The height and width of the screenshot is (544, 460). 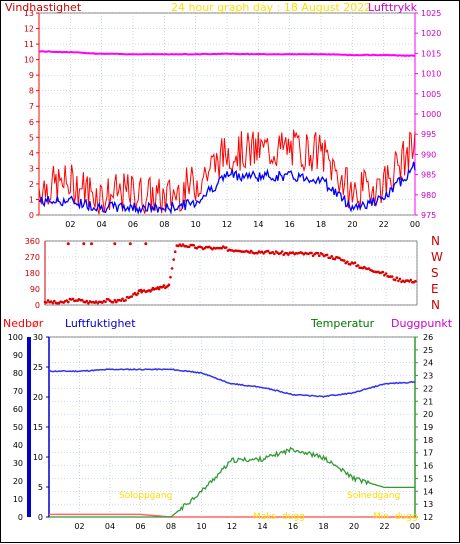 I want to click on panel3-rain-tick-label: 80, so click(x=18, y=373).